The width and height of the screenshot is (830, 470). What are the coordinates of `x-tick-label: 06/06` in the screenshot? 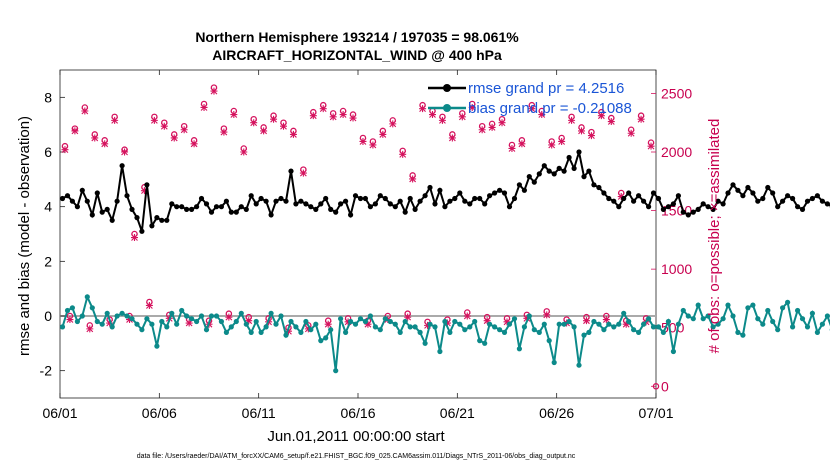 It's located at (159, 413).